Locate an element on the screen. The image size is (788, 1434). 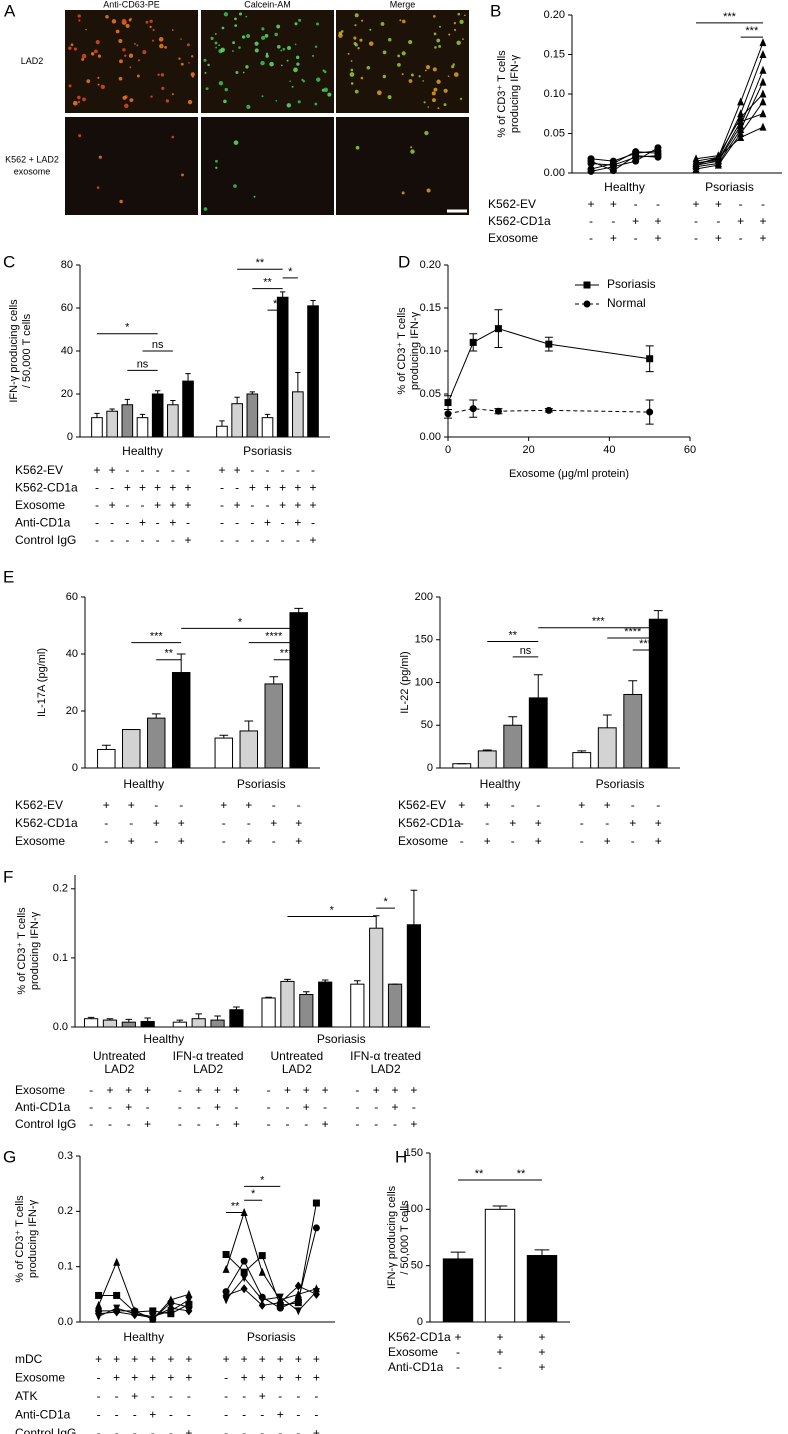
condition-label: K562-CD1a is located at coordinates (519, 221).